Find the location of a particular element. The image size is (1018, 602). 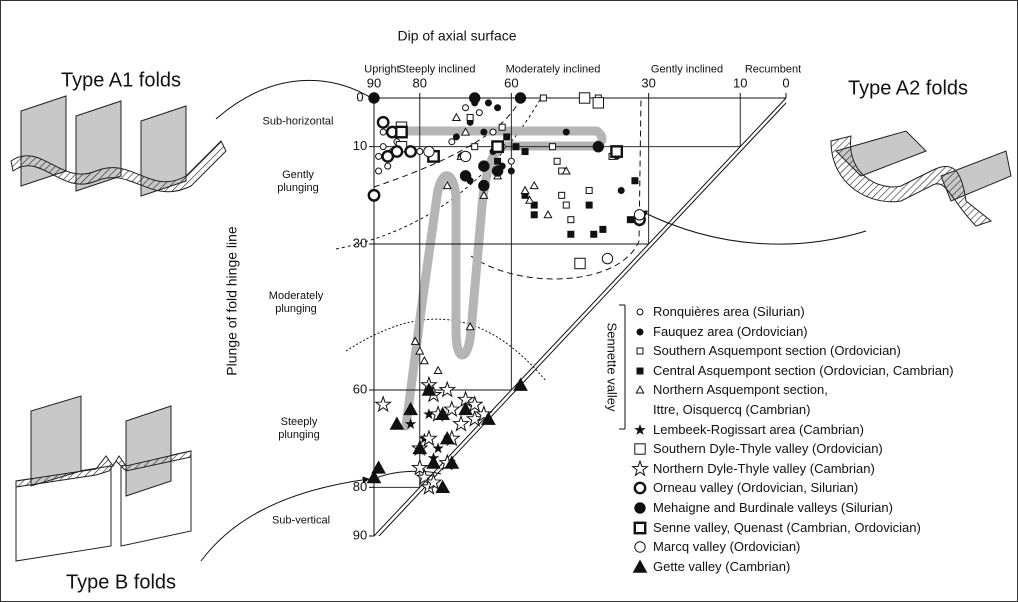

arrow is located at coordinates (296, 99).